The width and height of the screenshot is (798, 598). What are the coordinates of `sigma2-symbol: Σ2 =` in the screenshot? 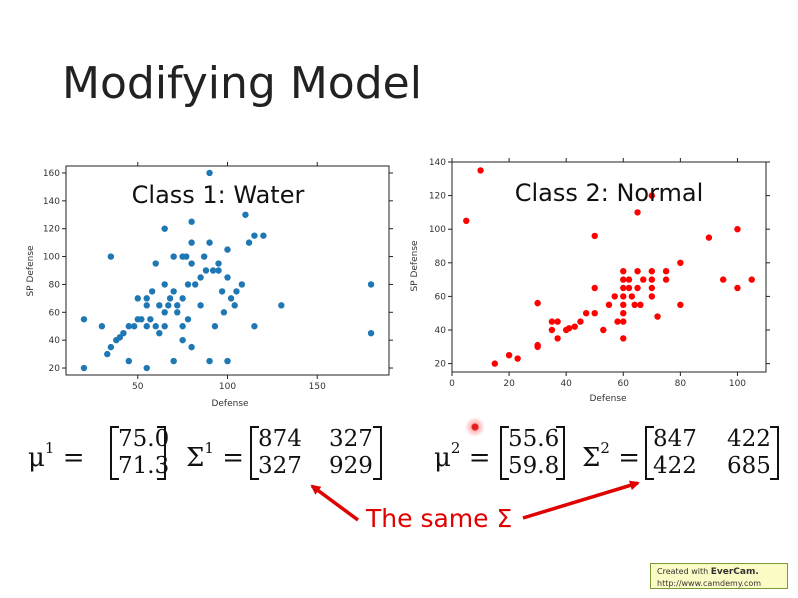 It's located at (611, 456).